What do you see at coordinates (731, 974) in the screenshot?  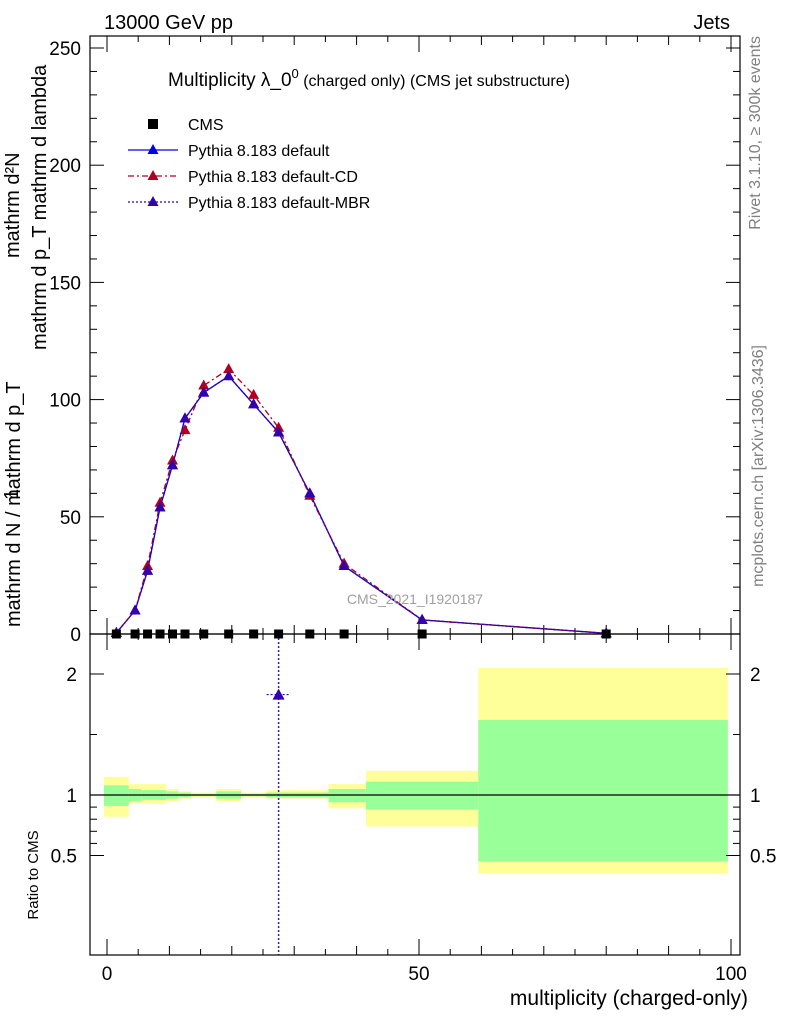 I see `xtick-label: 100` at bounding box center [731, 974].